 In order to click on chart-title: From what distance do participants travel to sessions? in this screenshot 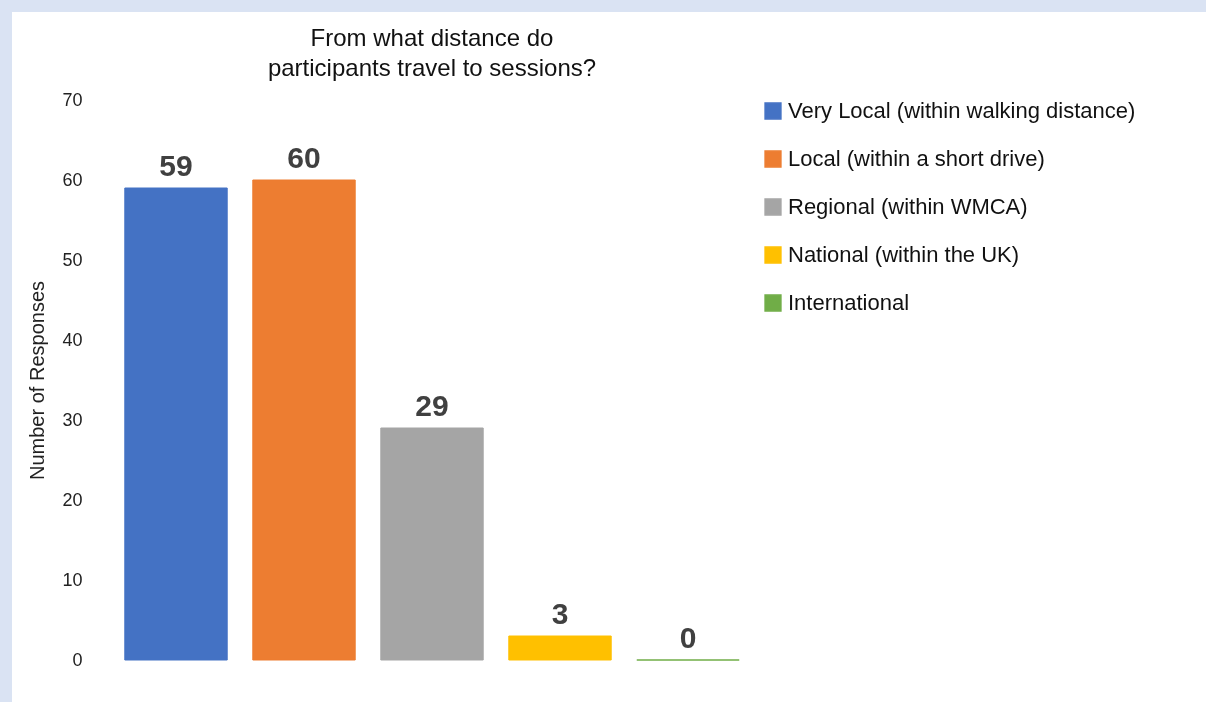, I will do `click(432, 52)`.